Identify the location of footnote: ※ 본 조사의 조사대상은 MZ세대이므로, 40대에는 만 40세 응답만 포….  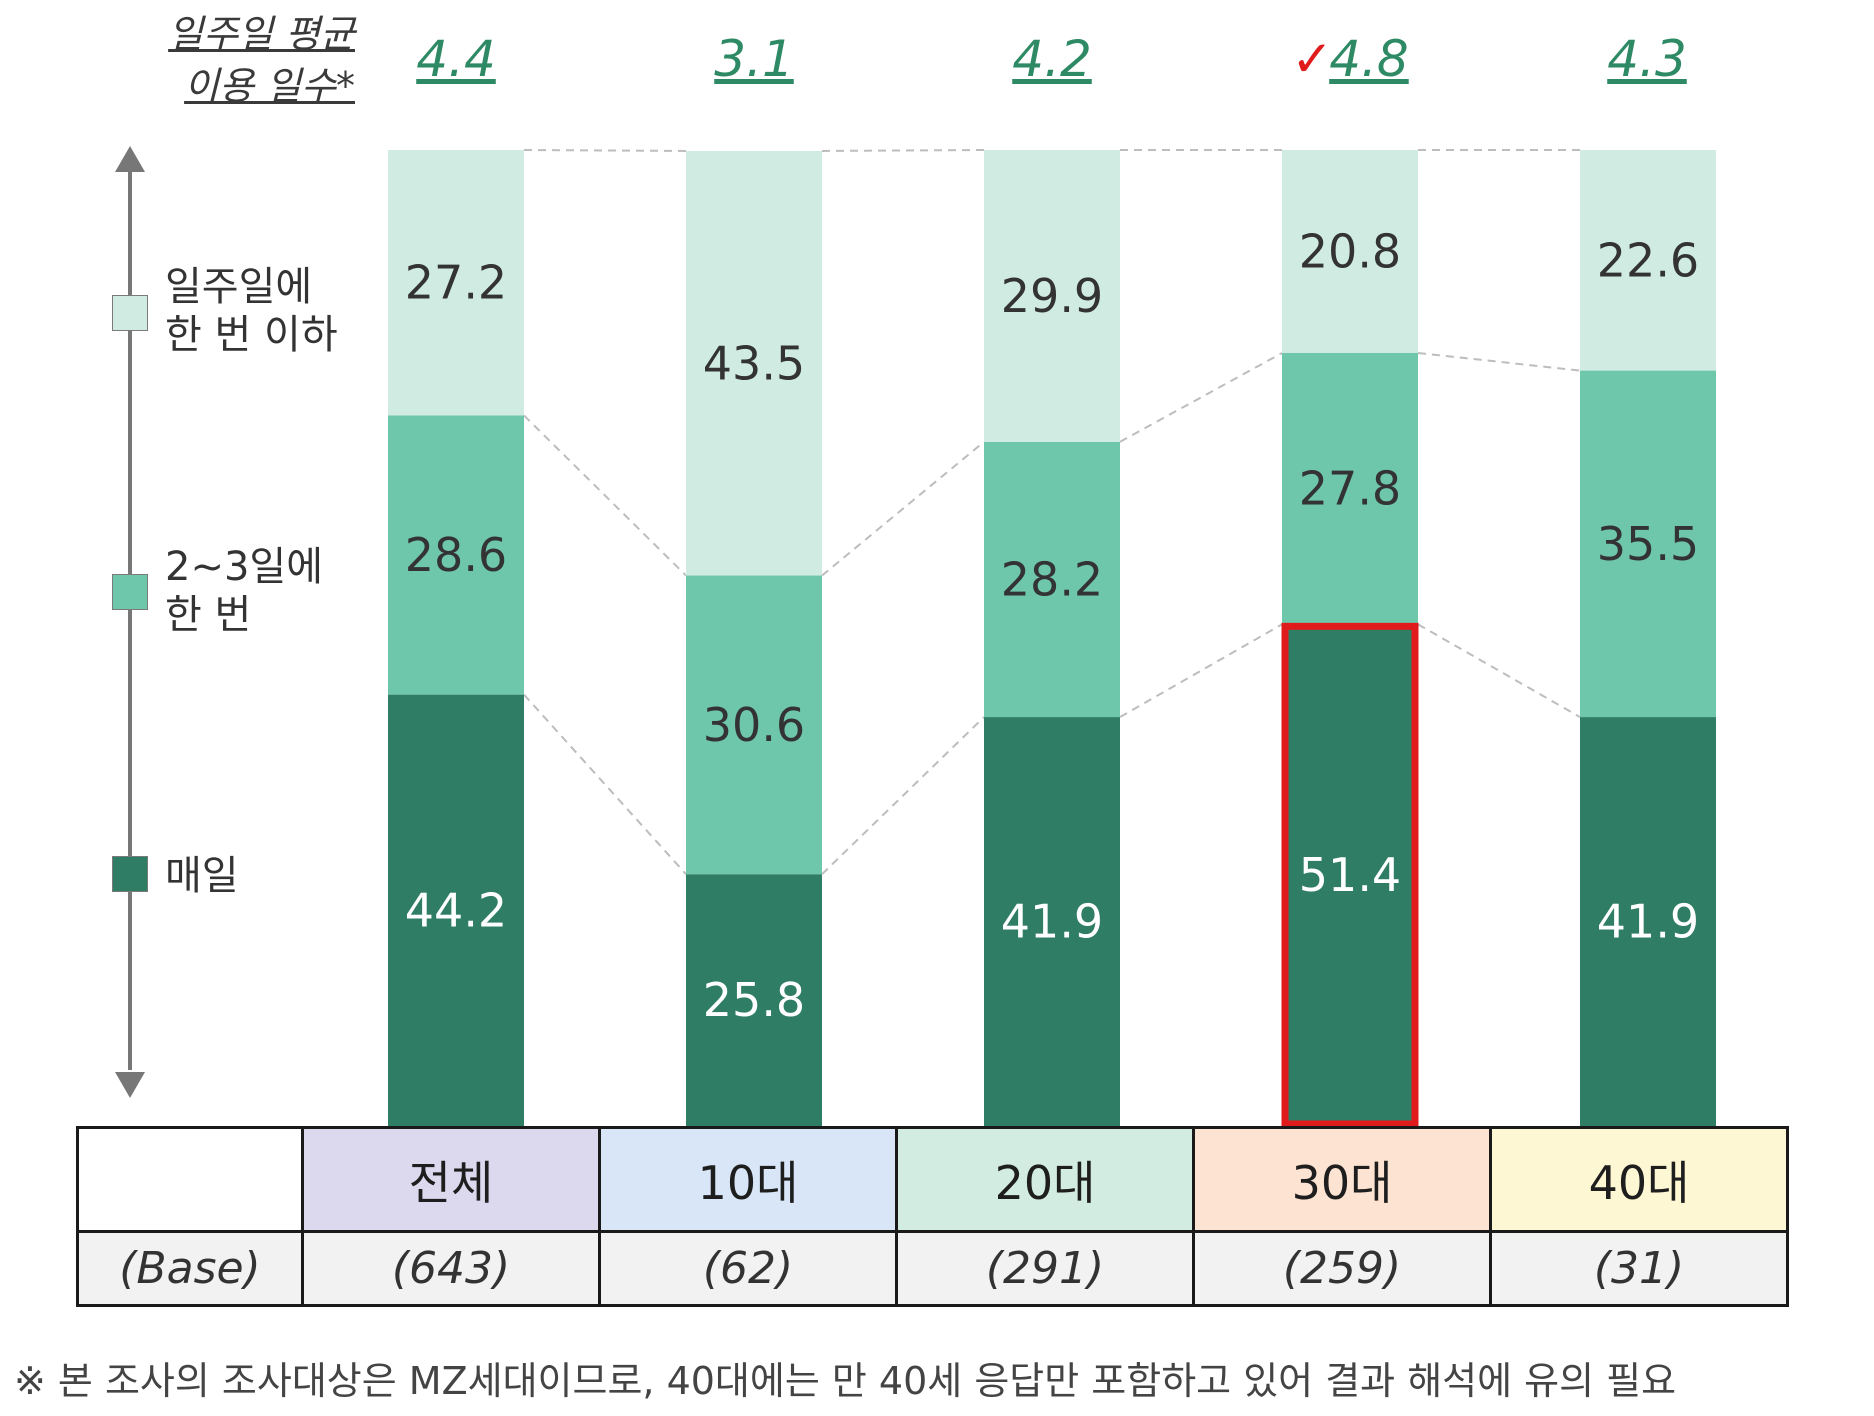
(845, 1381).